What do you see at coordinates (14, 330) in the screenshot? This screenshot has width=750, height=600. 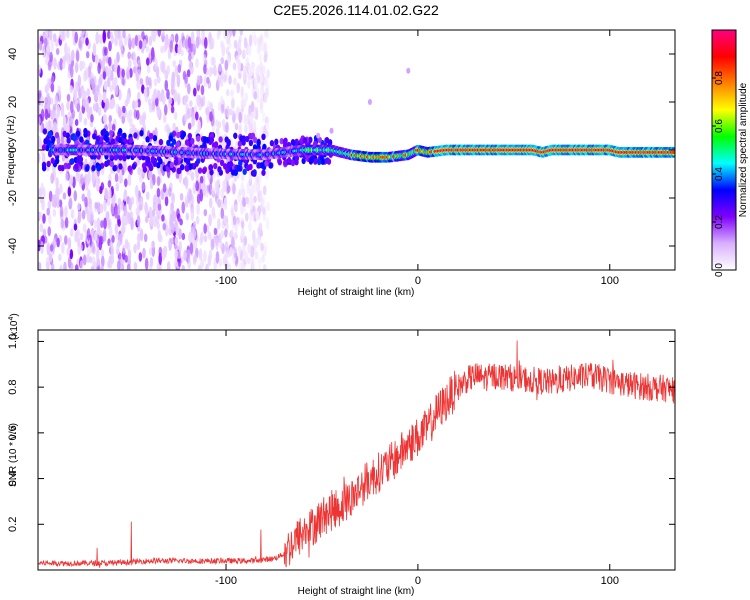 I see `snr-multiplier-base: (x10` at bounding box center [14, 330].